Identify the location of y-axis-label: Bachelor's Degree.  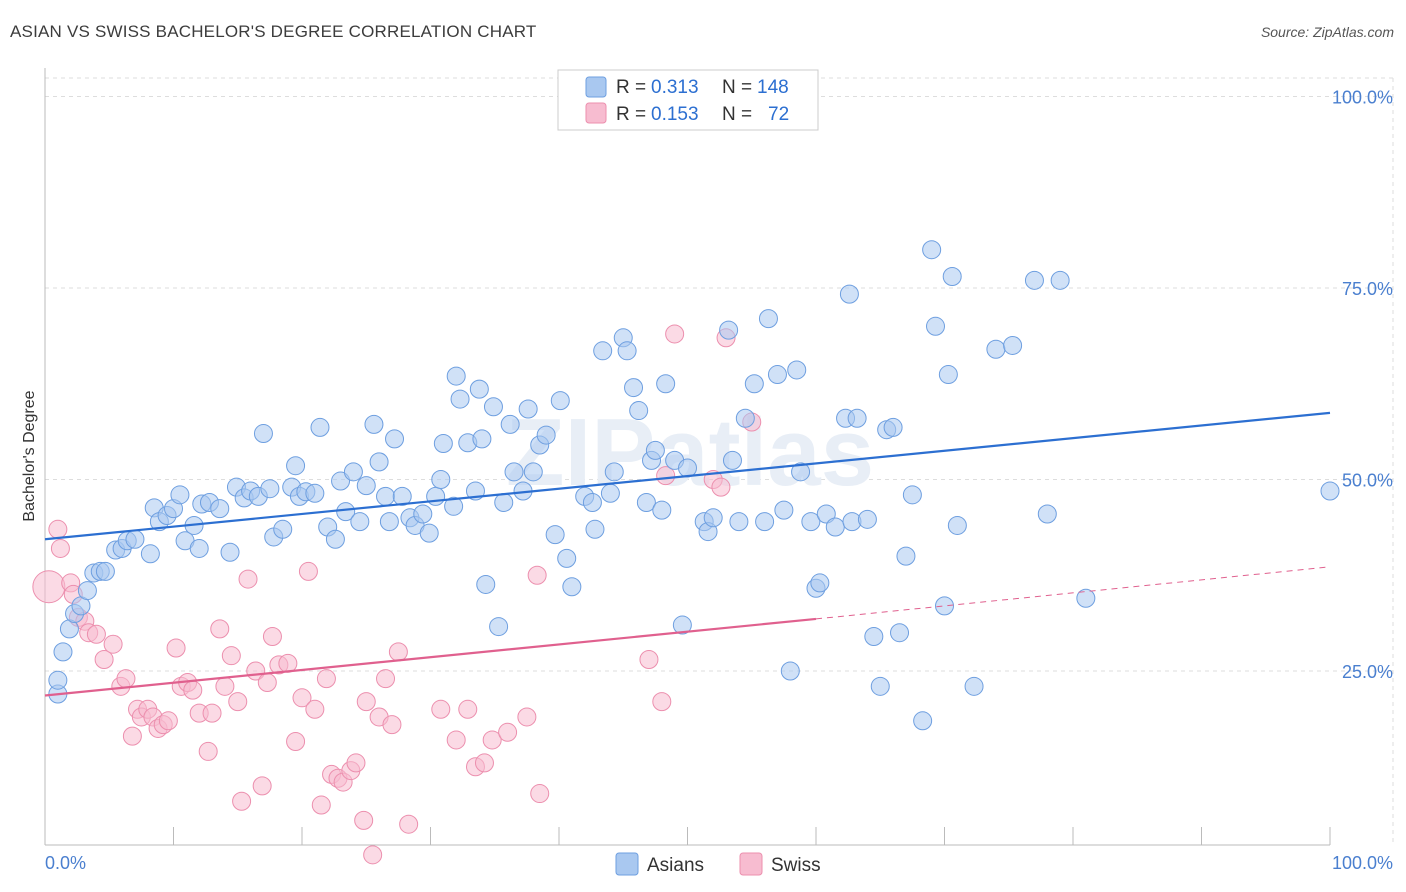
(29, 455).